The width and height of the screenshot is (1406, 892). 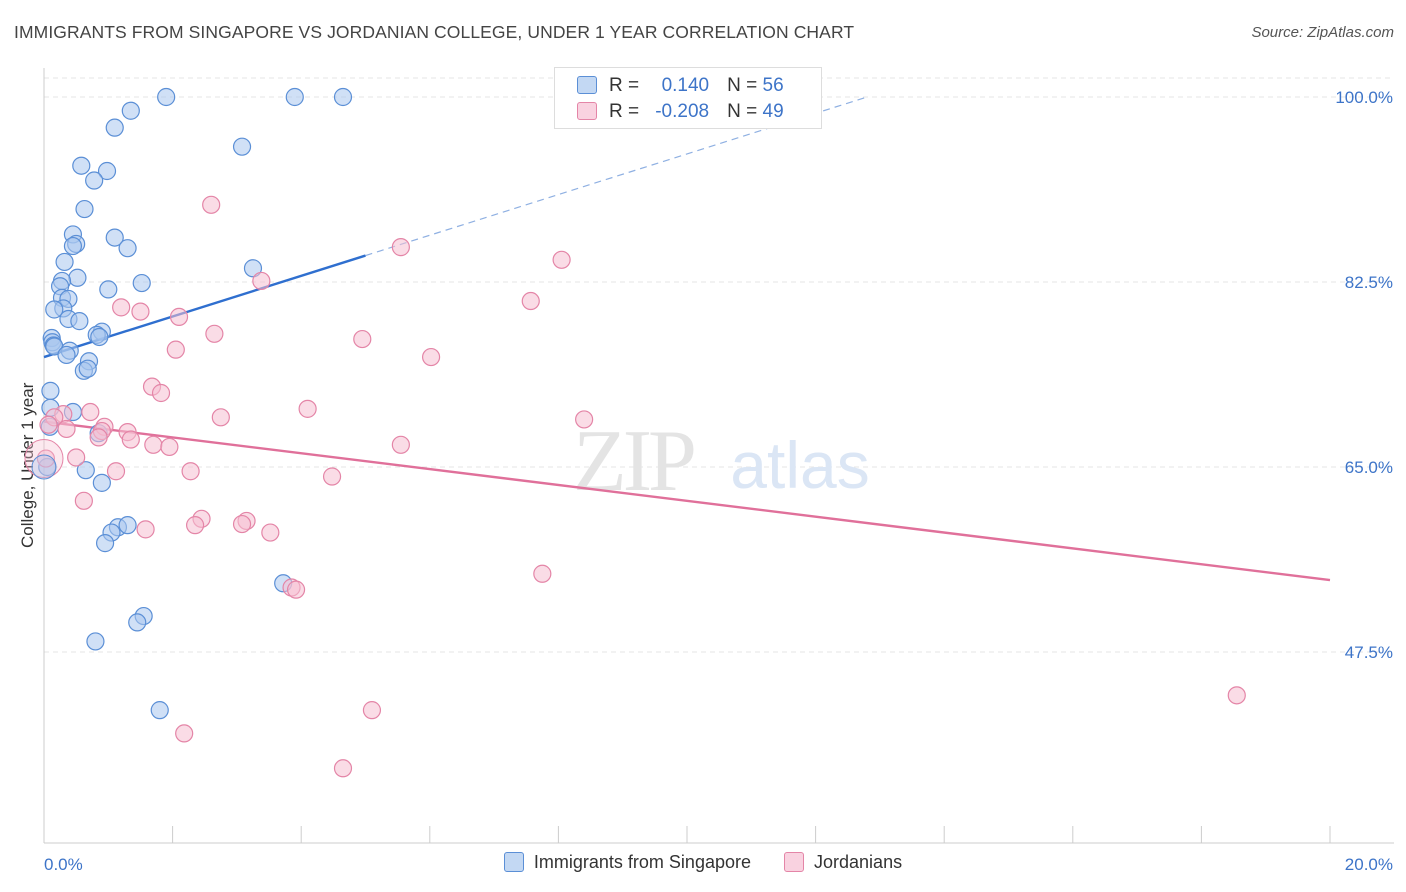 I want to click on y-tick-label: 100.0%, so click(x=1364, y=97).